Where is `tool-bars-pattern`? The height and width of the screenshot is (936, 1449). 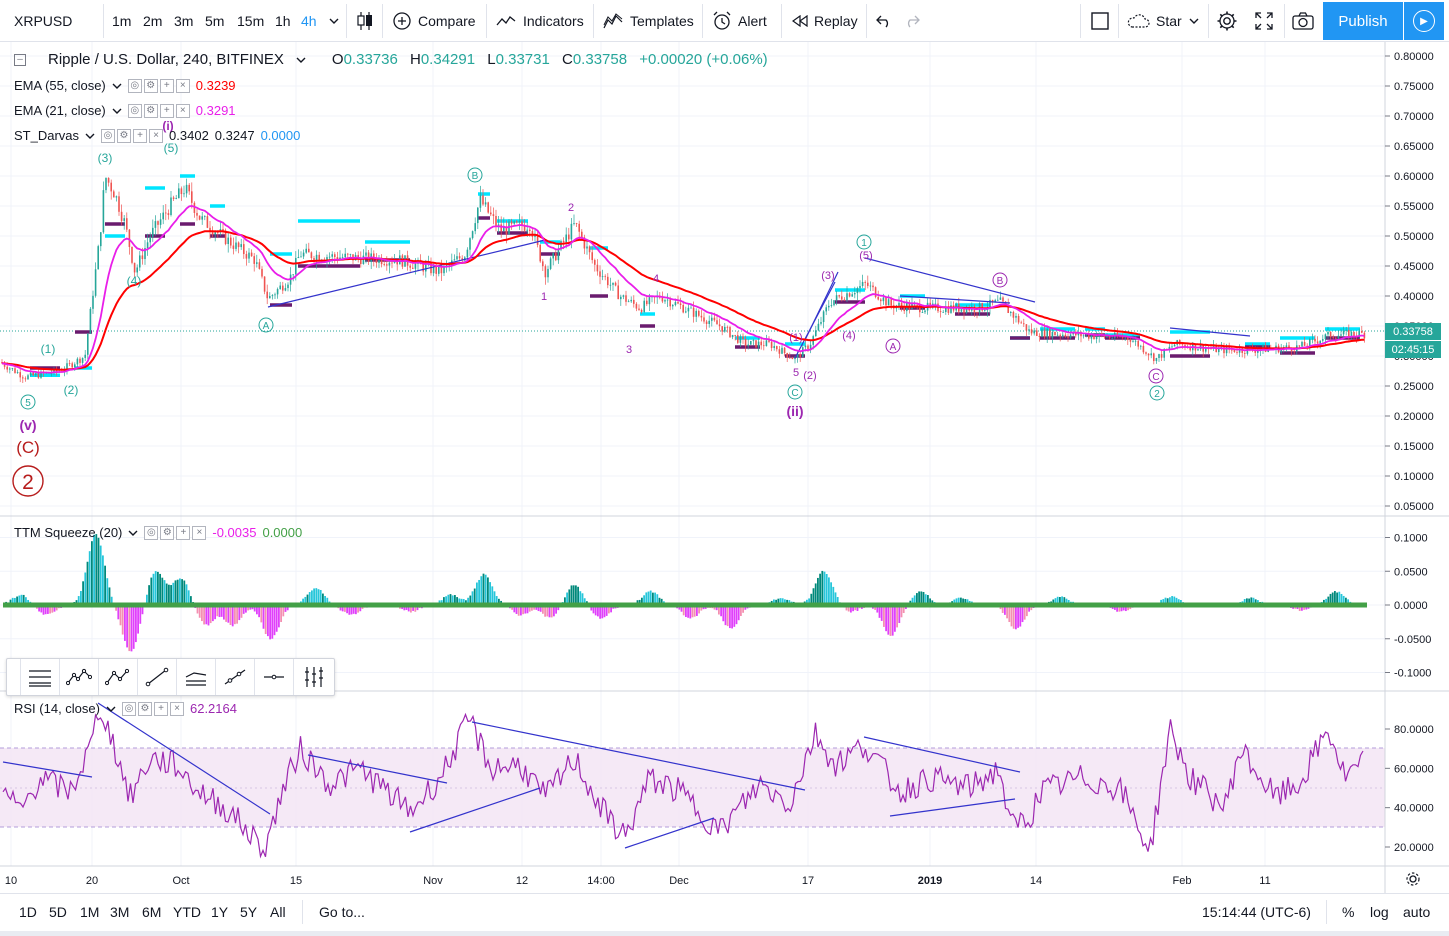
tool-bars-pattern is located at coordinates (313, 677).